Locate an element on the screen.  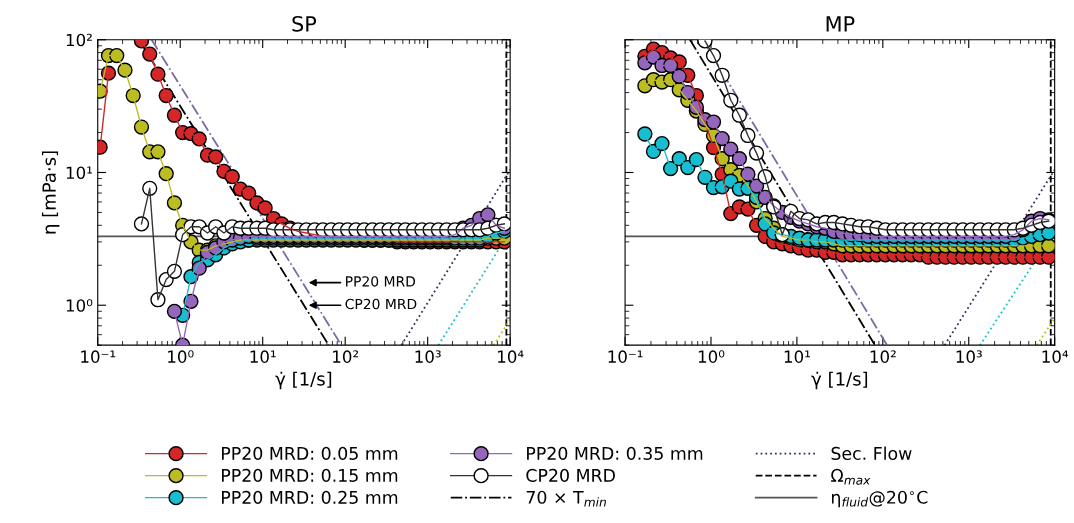
legend-label: PP20 MRD: 0.05 mm is located at coordinates (310, 453).